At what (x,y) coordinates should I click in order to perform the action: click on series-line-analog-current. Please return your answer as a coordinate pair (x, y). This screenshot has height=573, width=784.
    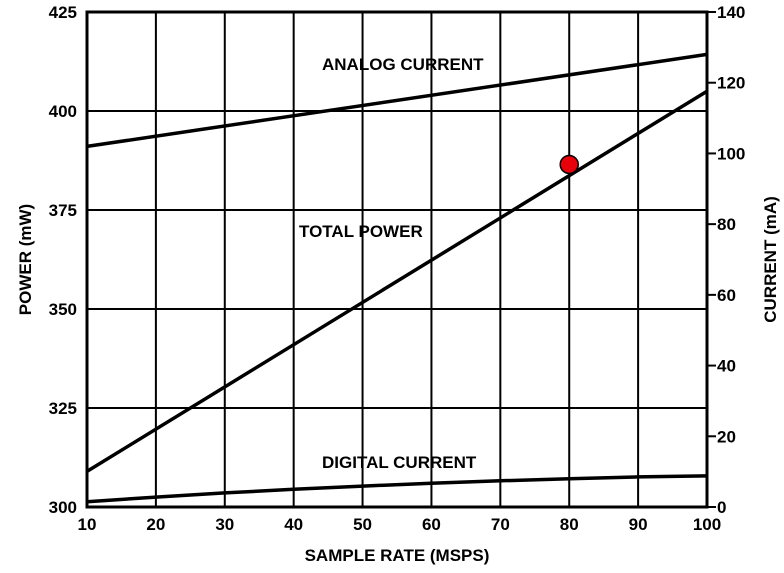
    Looking at the image, I should click on (397, 100).